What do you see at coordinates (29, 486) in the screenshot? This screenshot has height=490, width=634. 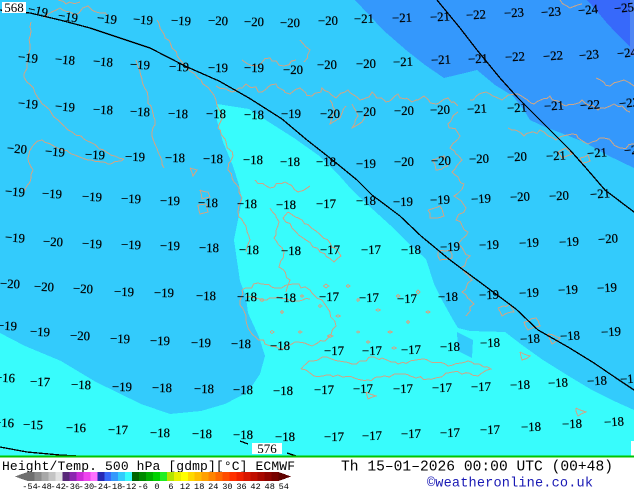 I see `svg-text: -54` at bounding box center [29, 486].